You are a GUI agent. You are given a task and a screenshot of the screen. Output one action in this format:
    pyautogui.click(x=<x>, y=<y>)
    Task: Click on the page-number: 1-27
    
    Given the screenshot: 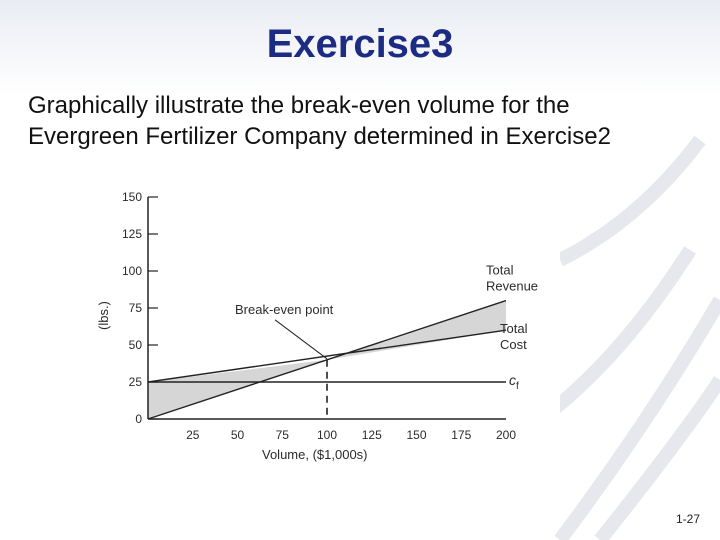 What is the action you would take?
    pyautogui.click(x=687, y=519)
    